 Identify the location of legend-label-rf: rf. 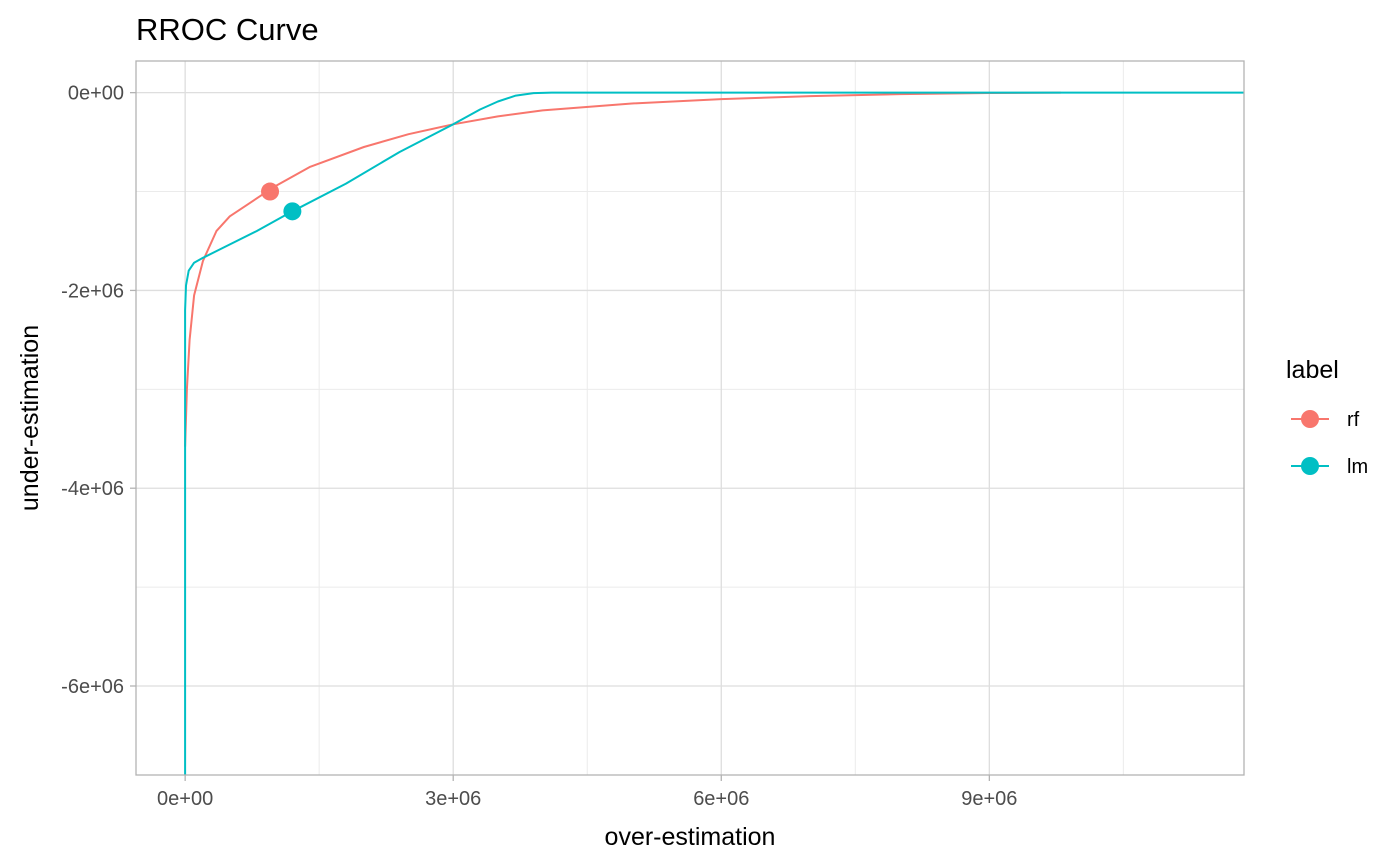
(1353, 420).